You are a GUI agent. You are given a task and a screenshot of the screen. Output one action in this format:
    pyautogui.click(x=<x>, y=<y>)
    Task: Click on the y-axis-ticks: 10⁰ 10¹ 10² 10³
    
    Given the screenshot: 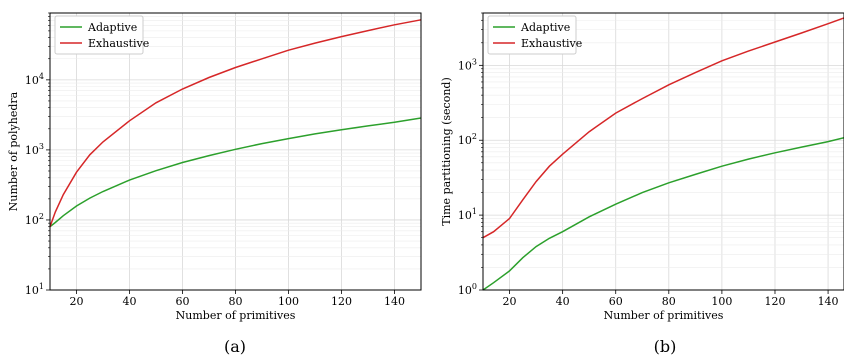 What is the action you would take?
    pyautogui.click(x=470, y=155)
    